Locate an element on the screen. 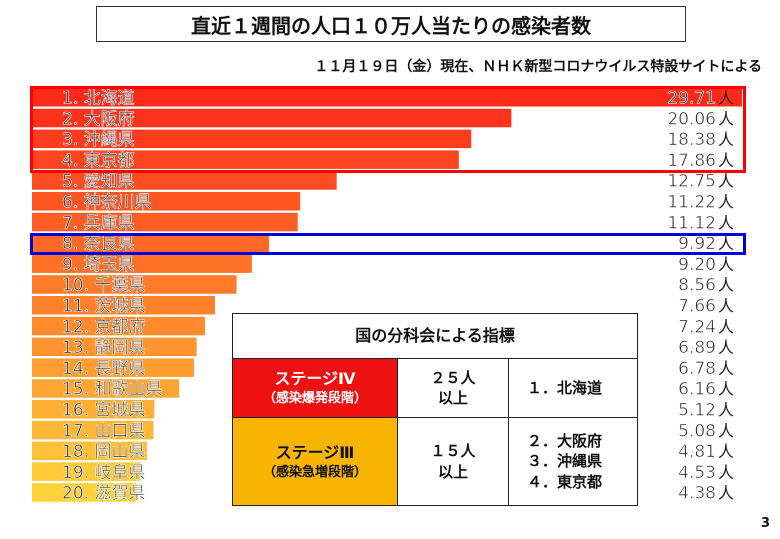  stage3-pref-1: ２．大阪府 is located at coordinates (565, 441).